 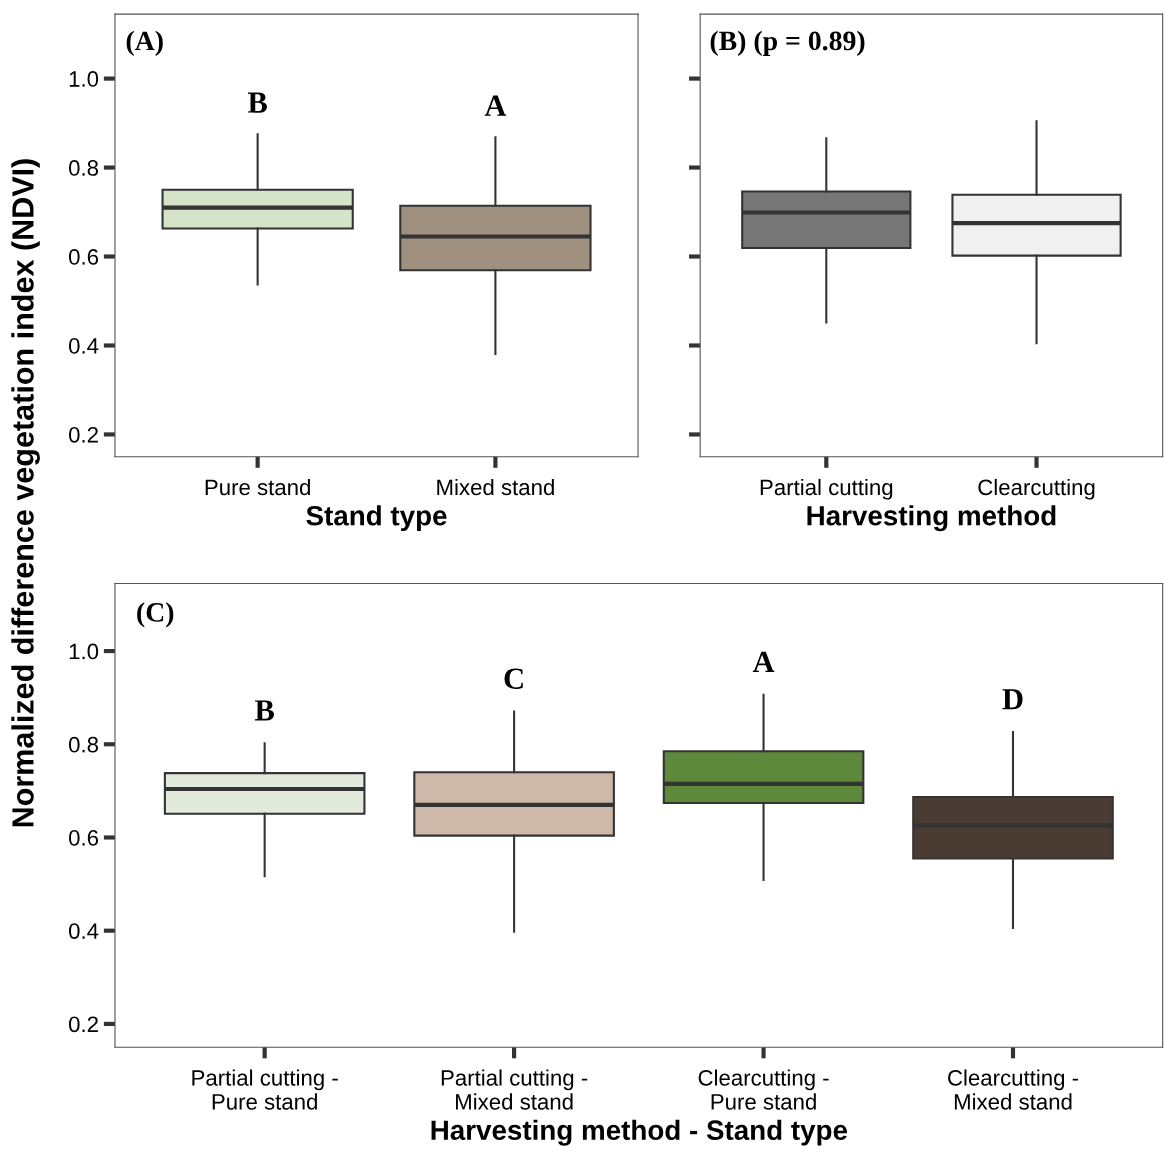 What do you see at coordinates (495, 487) in the screenshot?
I see `x-tick-label: Mixed stand` at bounding box center [495, 487].